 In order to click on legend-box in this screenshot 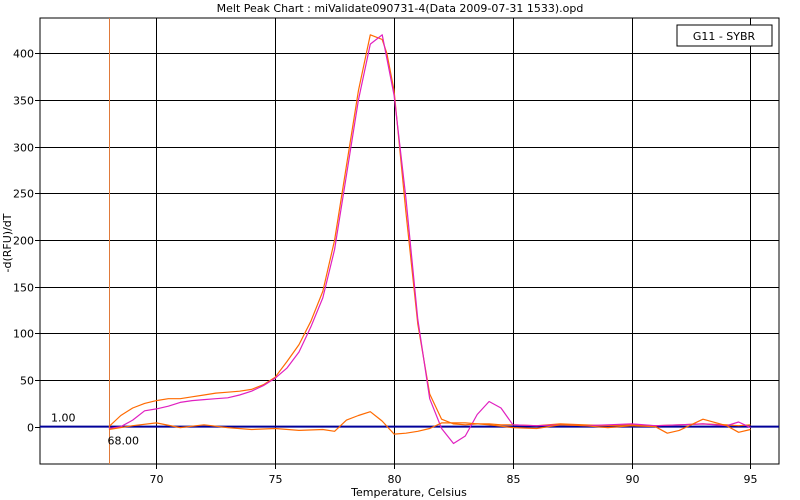, I will do `click(724, 35)`.